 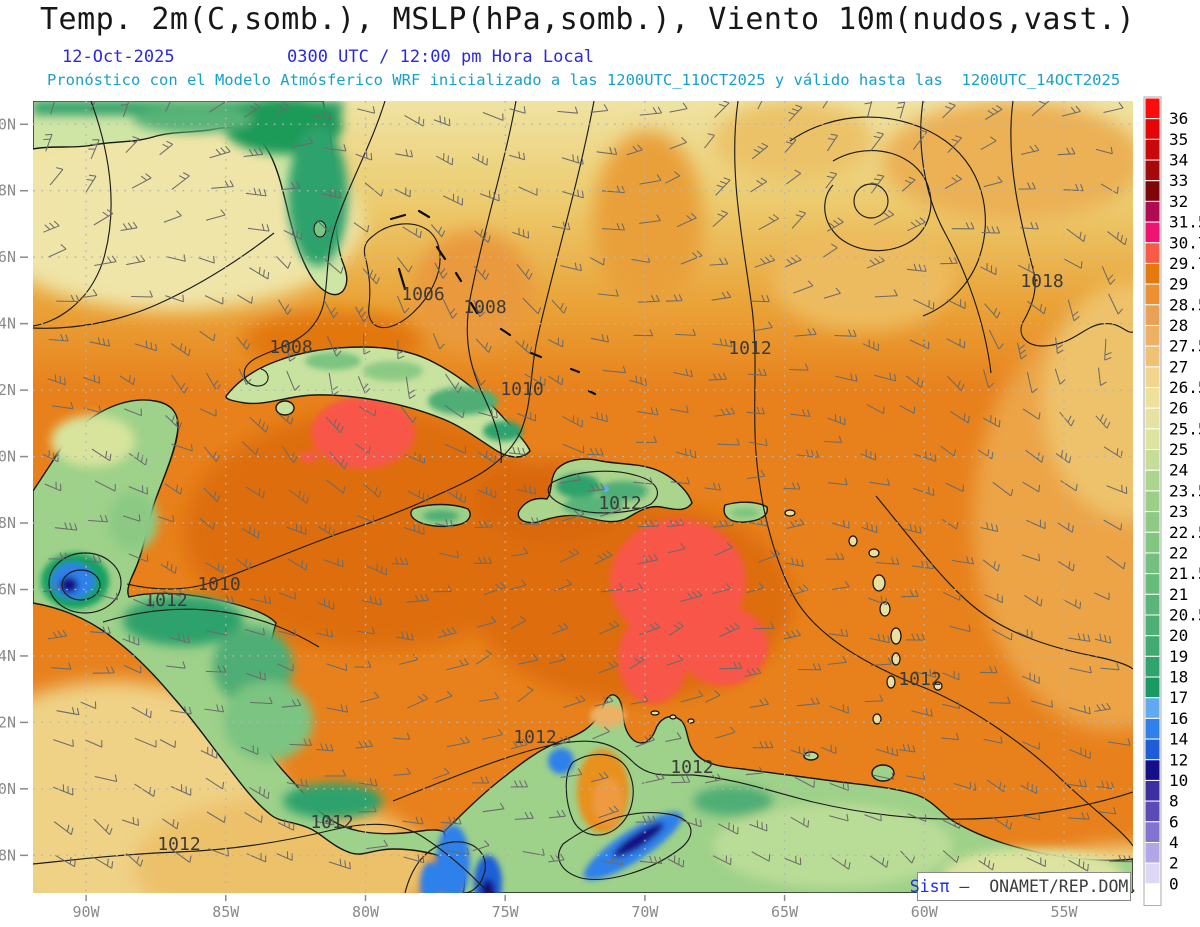 What do you see at coordinates (1184, 387) in the screenshot?
I see `colorbar-label: 26.5` at bounding box center [1184, 387].